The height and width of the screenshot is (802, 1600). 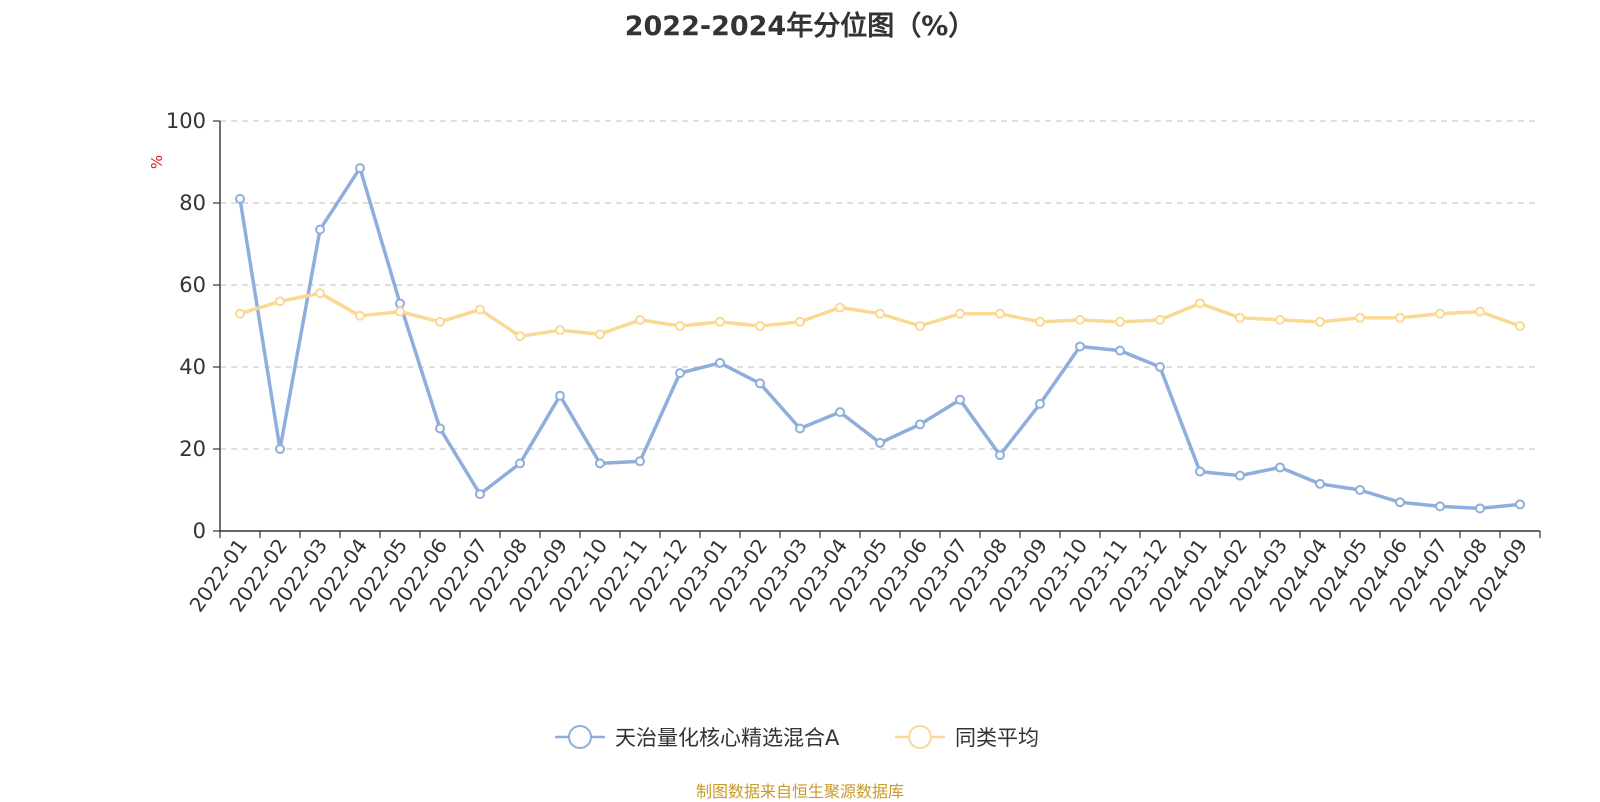 I want to click on y-tick-label: 60, so click(x=192, y=285).